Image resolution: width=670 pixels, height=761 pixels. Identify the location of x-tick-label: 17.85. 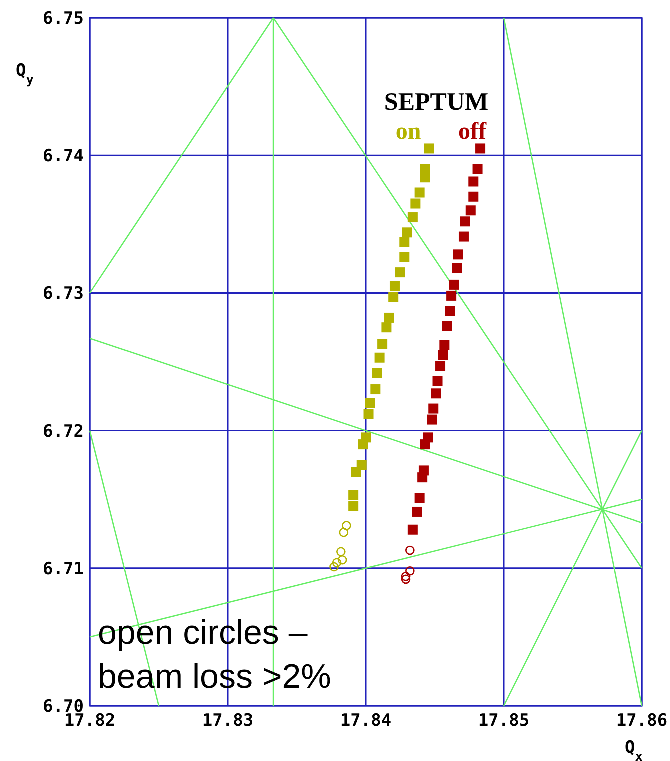
(504, 721).